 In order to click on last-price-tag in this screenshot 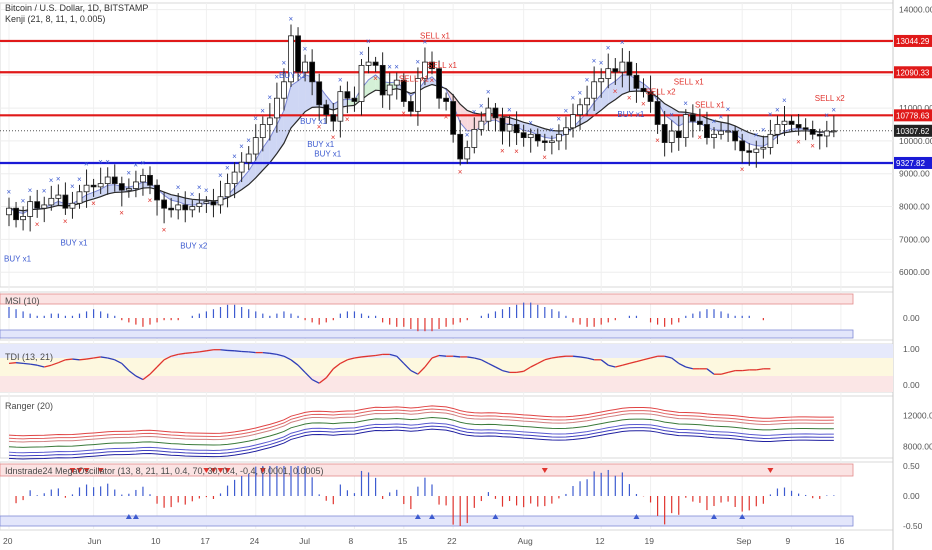, I will do `click(913, 130)`.